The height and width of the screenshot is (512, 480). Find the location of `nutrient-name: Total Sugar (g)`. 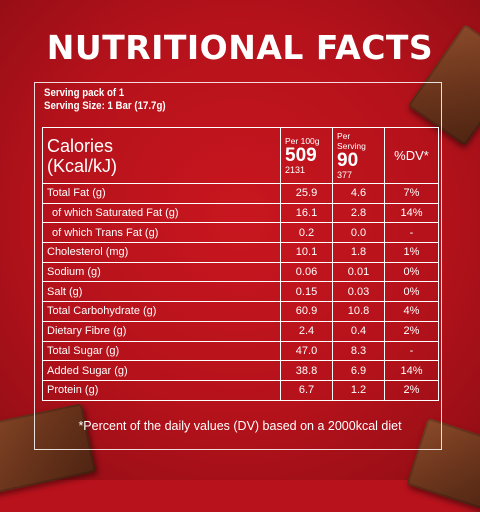

nutrient-name: Total Sugar (g) is located at coordinates (161, 351).